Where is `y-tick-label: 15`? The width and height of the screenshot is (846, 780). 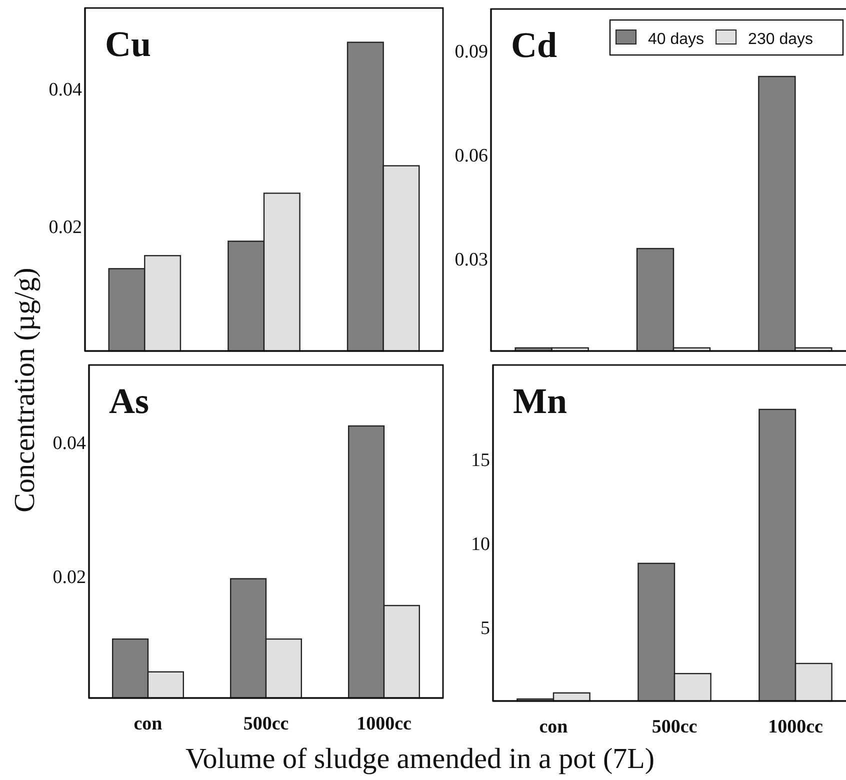 y-tick-label: 15 is located at coordinates (480, 460).